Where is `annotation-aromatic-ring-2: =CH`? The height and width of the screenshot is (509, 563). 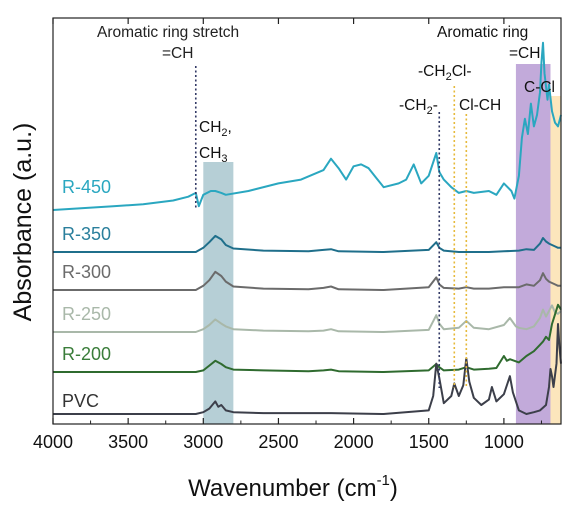
annotation-aromatic-ring-2: =CH is located at coordinates (524, 53).